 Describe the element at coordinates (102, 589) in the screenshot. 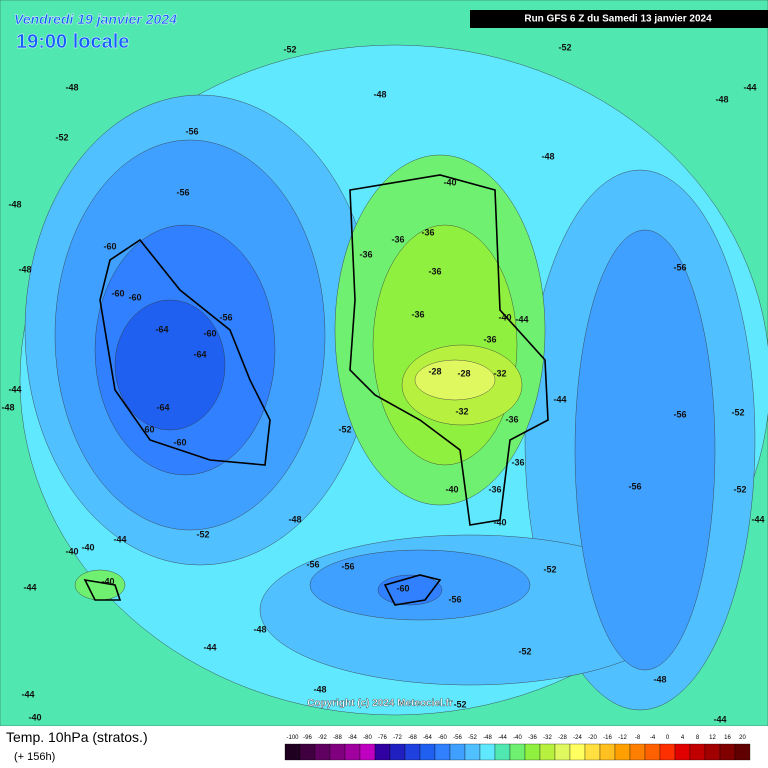

I see `small-contour` at that location.